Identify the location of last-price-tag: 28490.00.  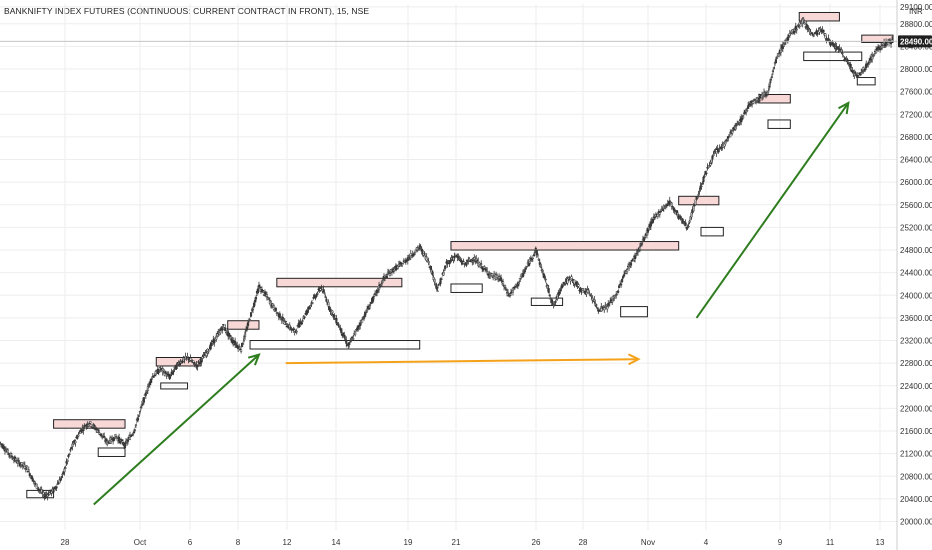
(466, 41).